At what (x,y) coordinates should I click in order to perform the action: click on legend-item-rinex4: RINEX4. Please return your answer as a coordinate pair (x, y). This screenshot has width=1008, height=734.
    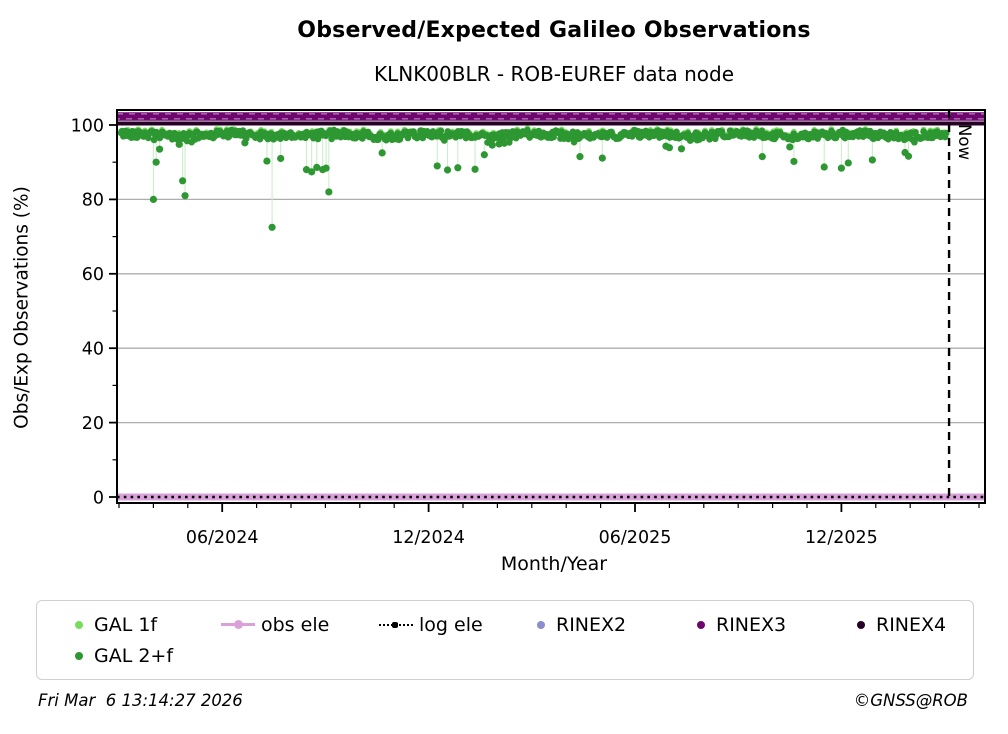
    Looking at the image, I should click on (915, 625).